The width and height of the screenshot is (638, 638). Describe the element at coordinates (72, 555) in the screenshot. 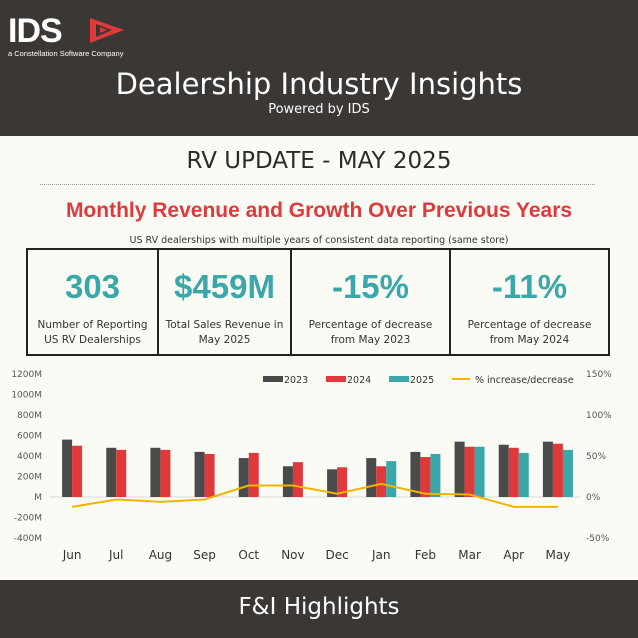

I see `x-tick-label: Jun` at that location.